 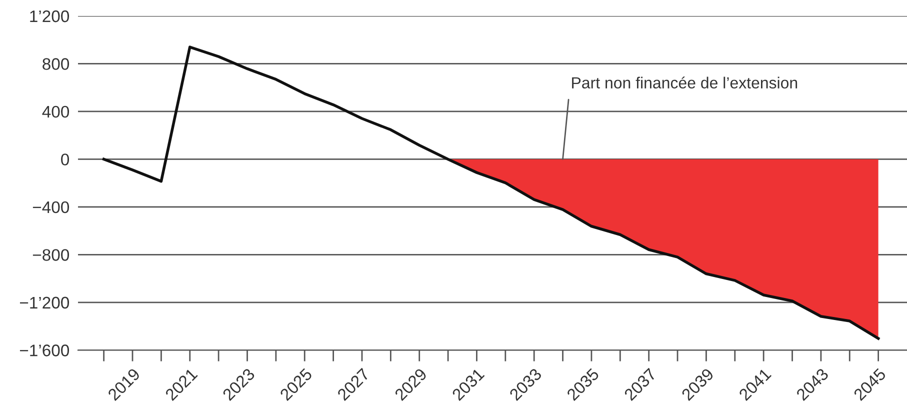 I want to click on y-tick-label: 1’200, so click(x=50, y=16).